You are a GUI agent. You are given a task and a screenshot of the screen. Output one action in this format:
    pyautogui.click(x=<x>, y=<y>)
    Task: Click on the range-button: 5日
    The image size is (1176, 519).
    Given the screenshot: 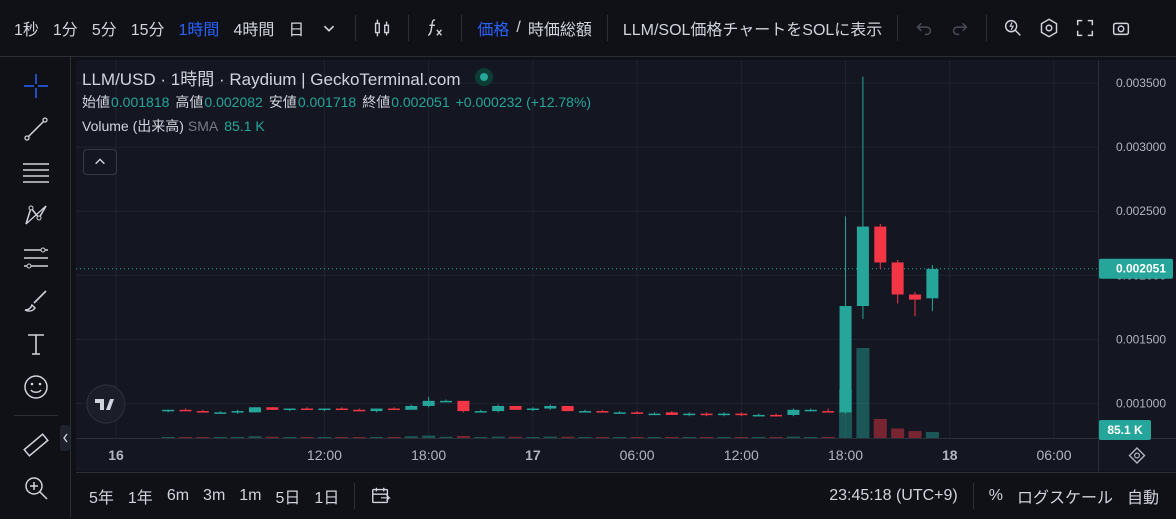 What is the action you would take?
    pyautogui.click(x=288, y=498)
    